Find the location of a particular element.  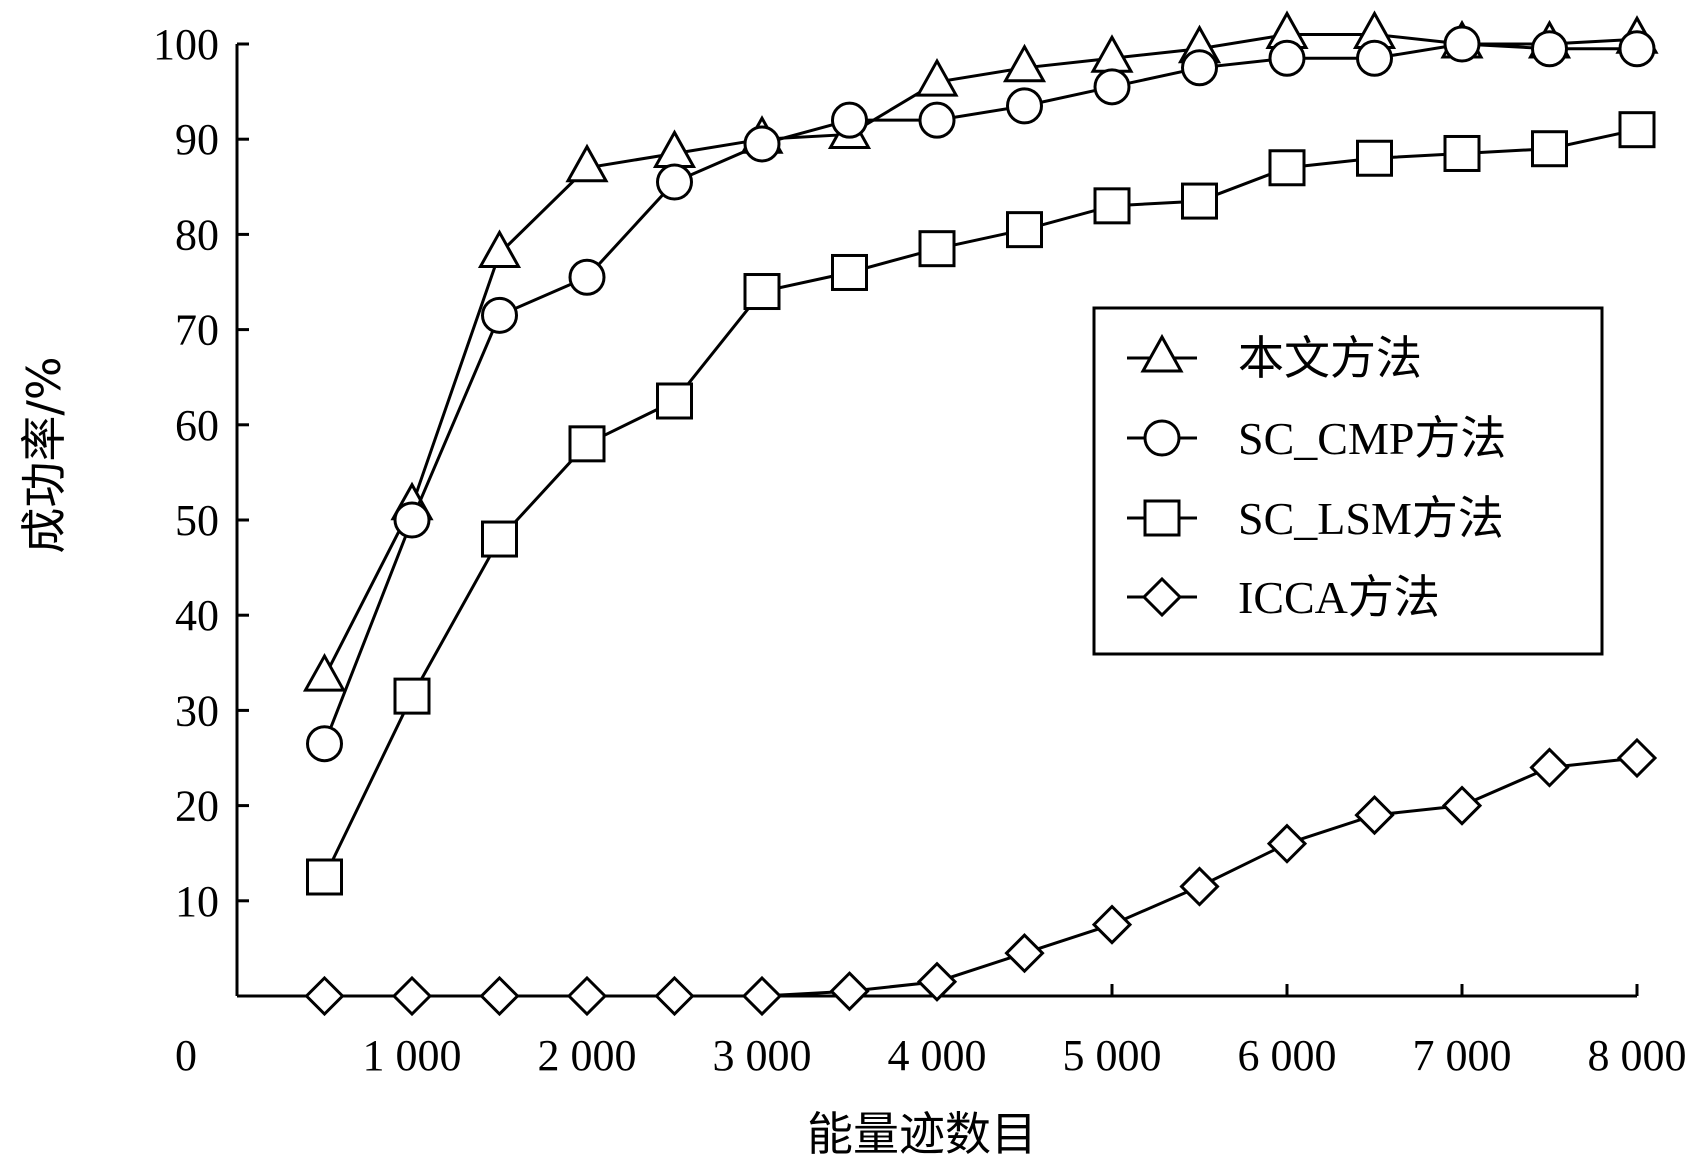

y-tick-label: 70 is located at coordinates (197, 330).